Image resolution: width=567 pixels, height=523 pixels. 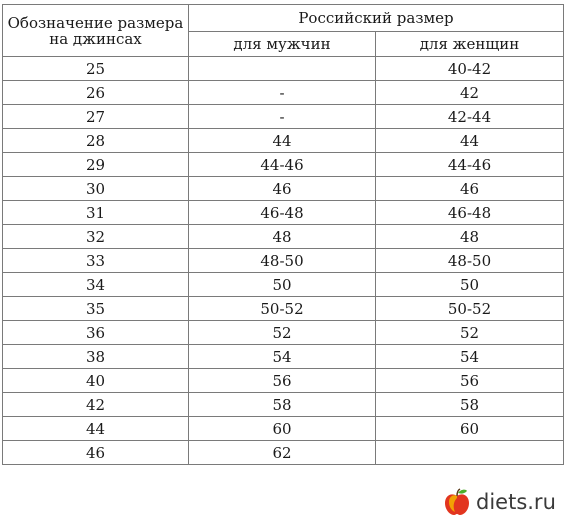 I want to click on cell-women-size: 52, so click(x=469, y=332).